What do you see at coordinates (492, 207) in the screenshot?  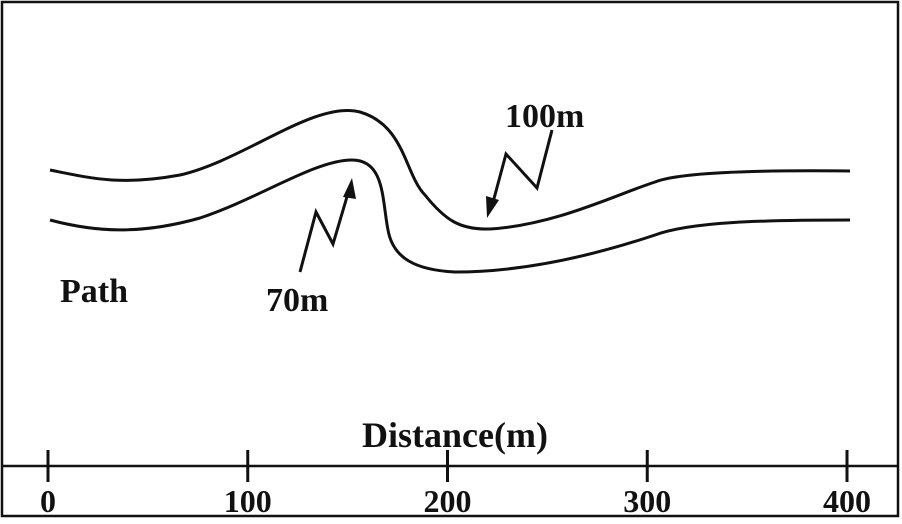 I see `arrowhead-100m` at bounding box center [492, 207].